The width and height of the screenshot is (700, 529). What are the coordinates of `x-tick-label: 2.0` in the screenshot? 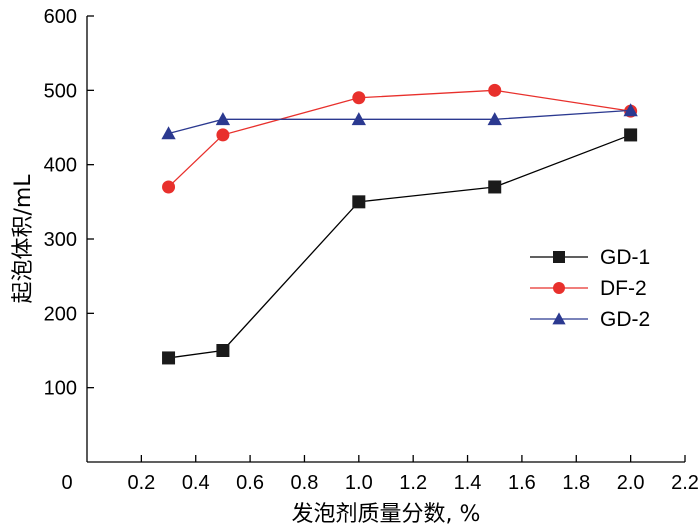 It's located at (631, 483).